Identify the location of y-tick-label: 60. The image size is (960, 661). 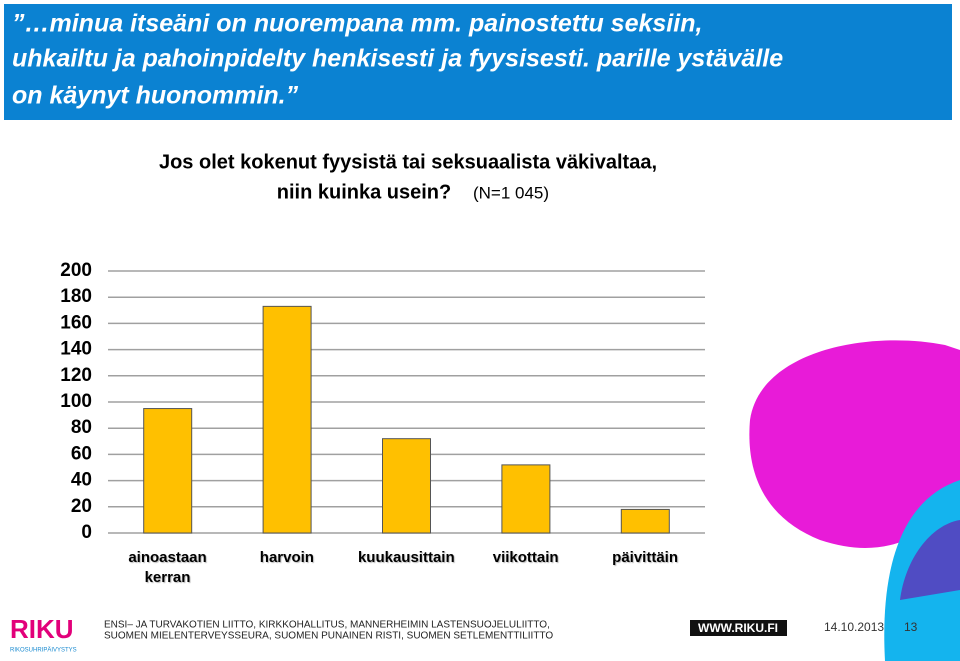
(81, 453).